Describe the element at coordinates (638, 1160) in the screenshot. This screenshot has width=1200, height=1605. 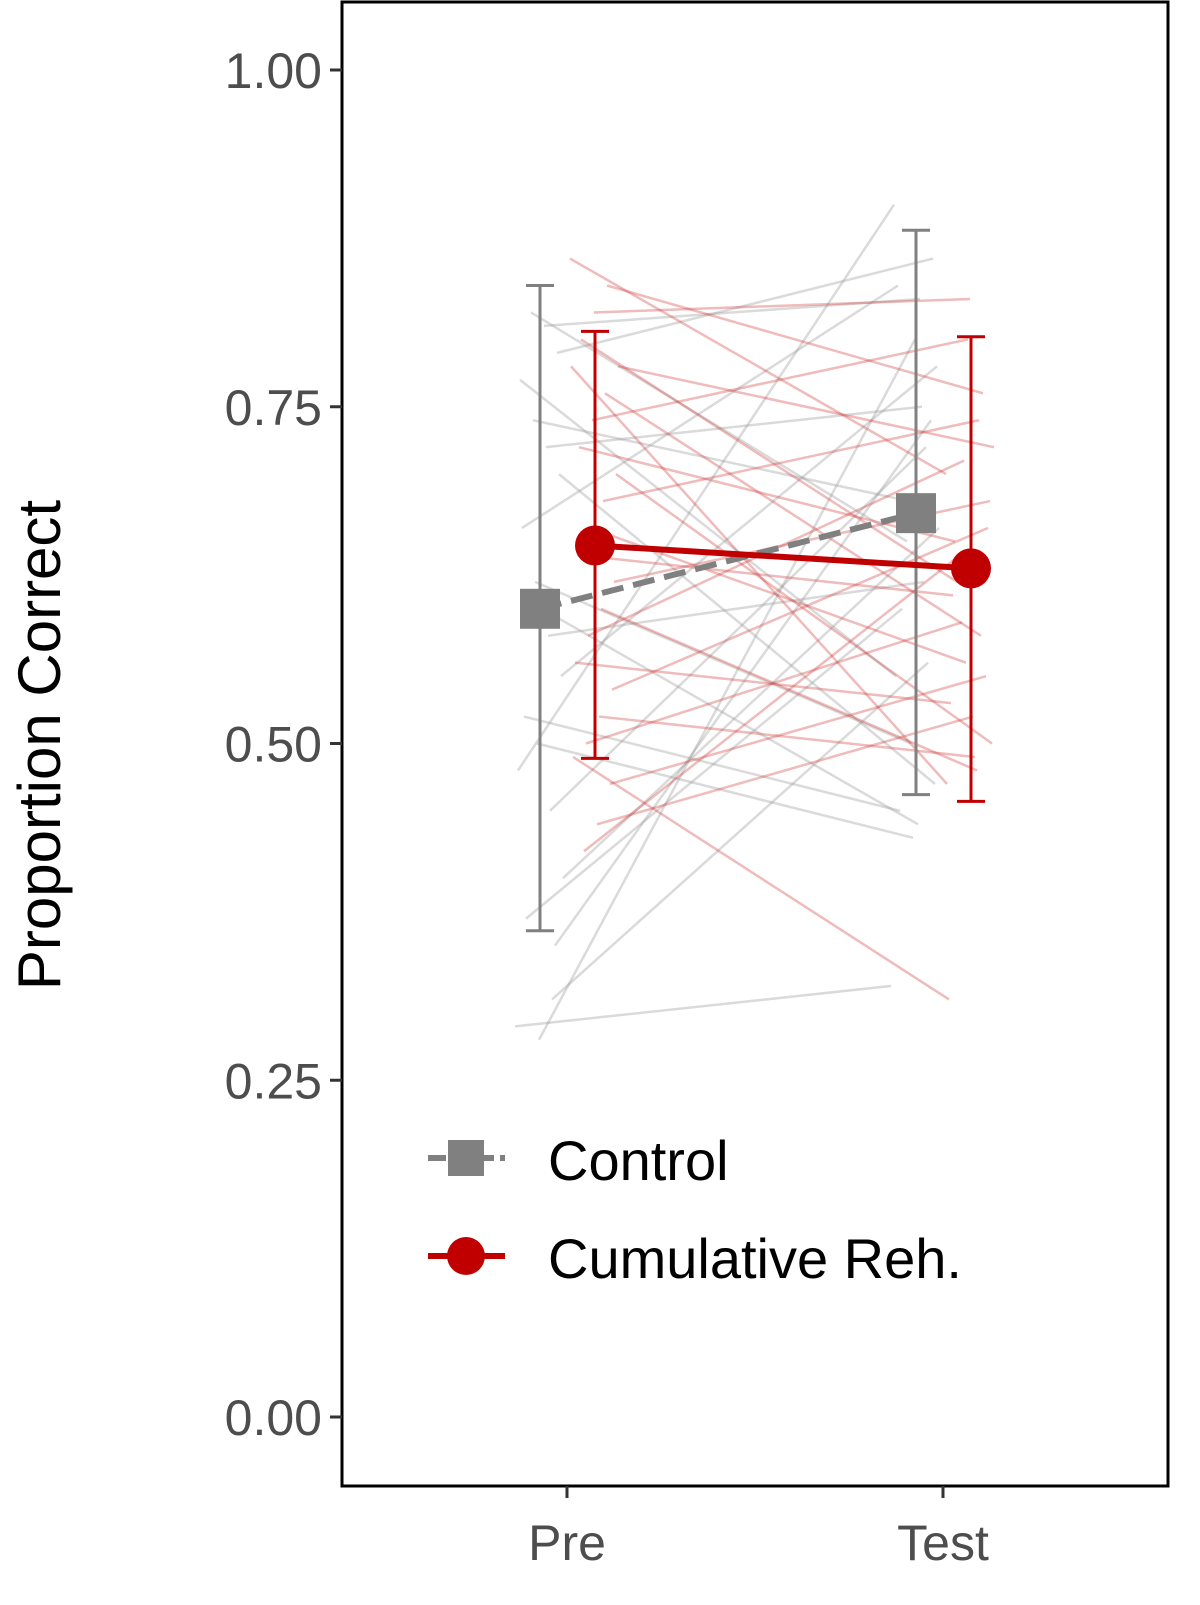
I see `legend-label-control: Control` at that location.